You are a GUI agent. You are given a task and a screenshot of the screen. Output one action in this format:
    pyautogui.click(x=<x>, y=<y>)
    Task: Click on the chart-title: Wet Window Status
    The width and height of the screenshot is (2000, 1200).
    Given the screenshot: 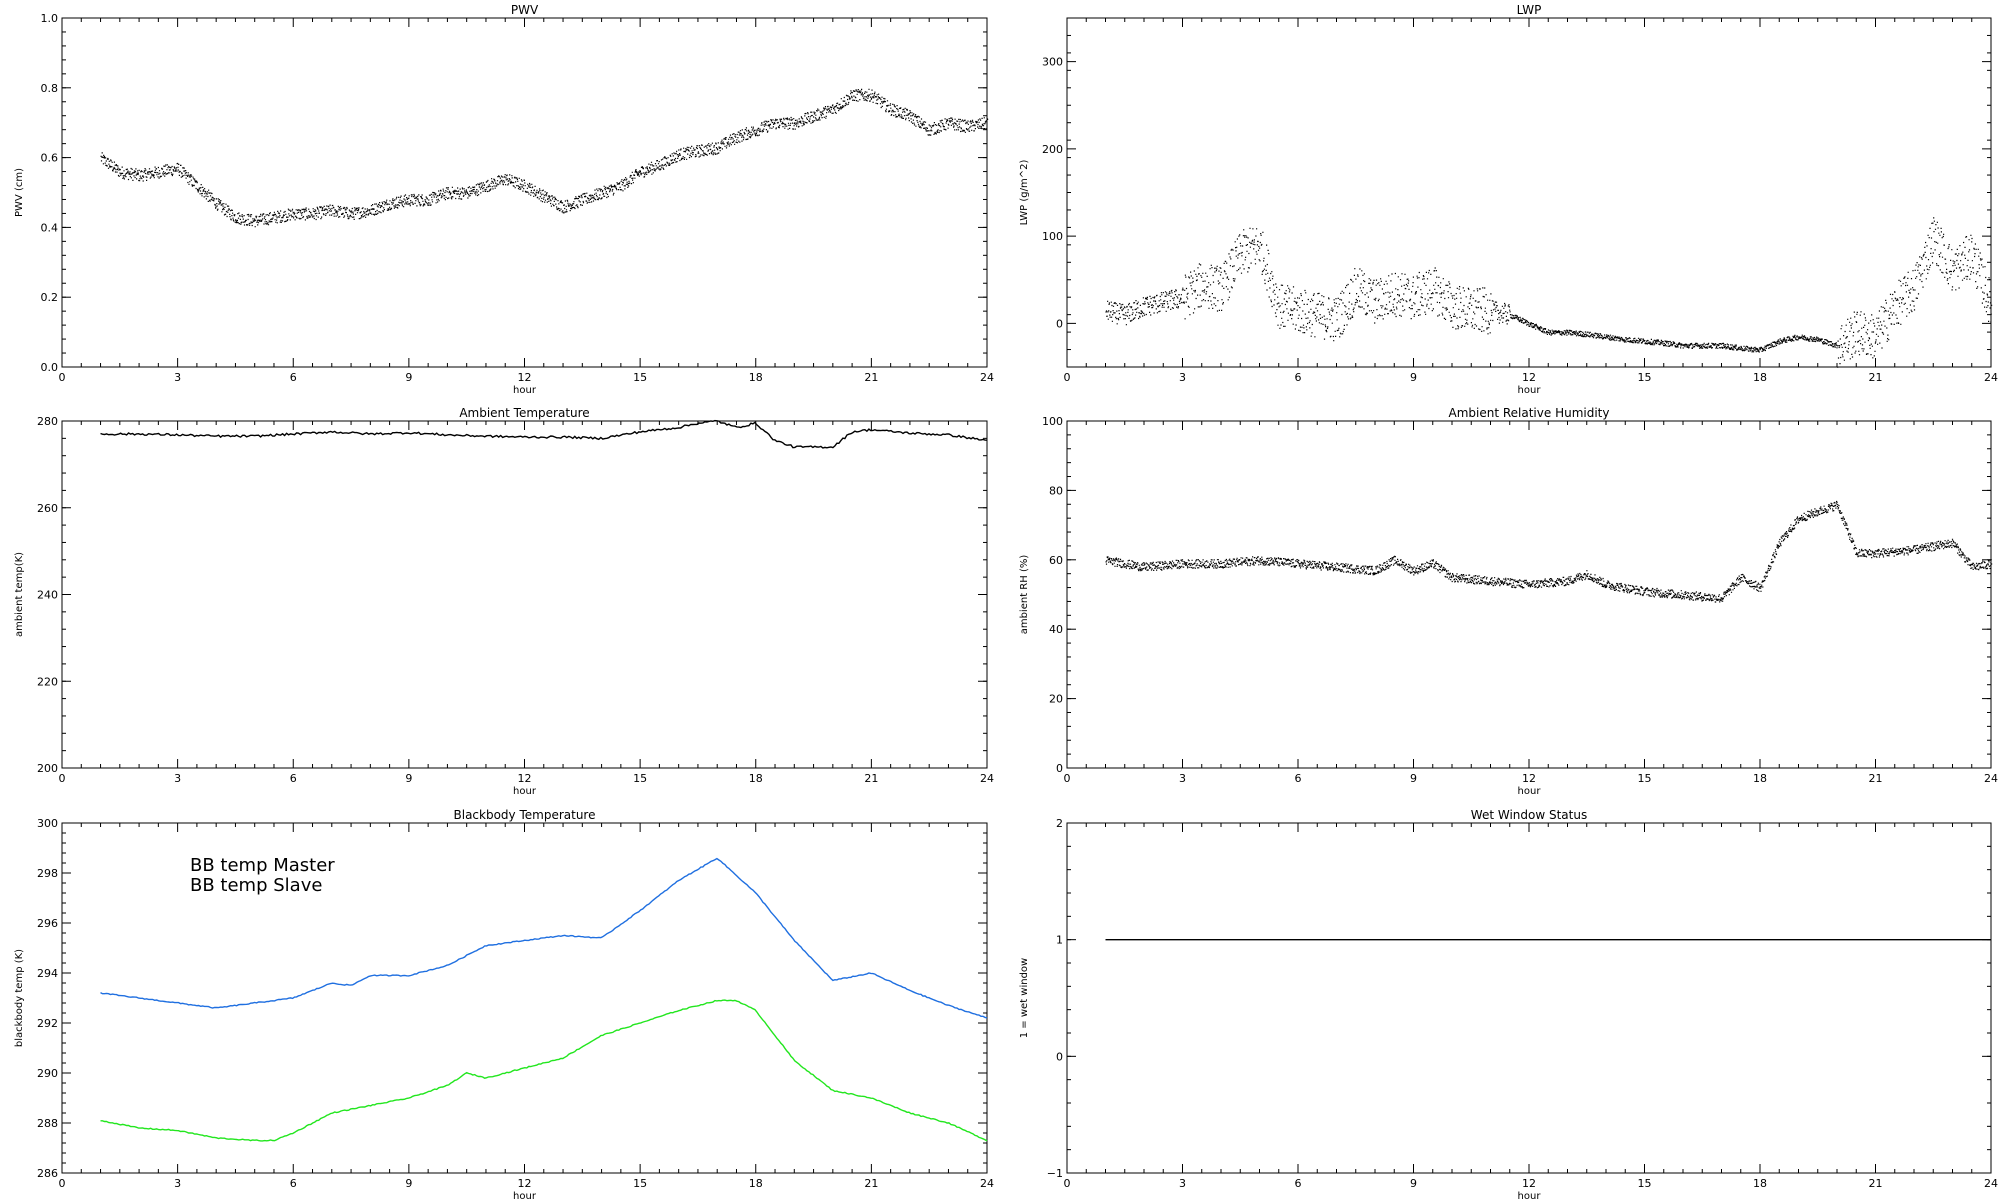 What is the action you would take?
    pyautogui.click(x=1529, y=815)
    